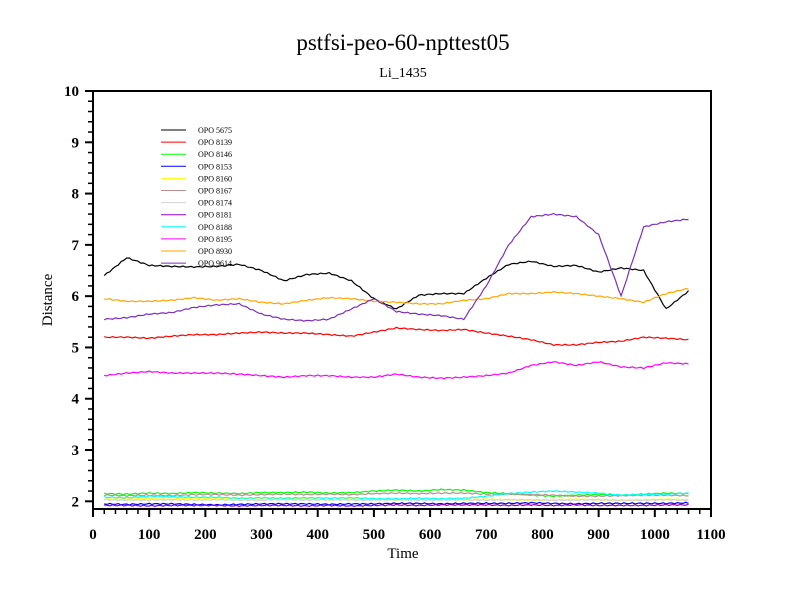 Image resolution: width=800 pixels, height=605 pixels. I want to click on y-tick-label: 5, so click(76, 348).